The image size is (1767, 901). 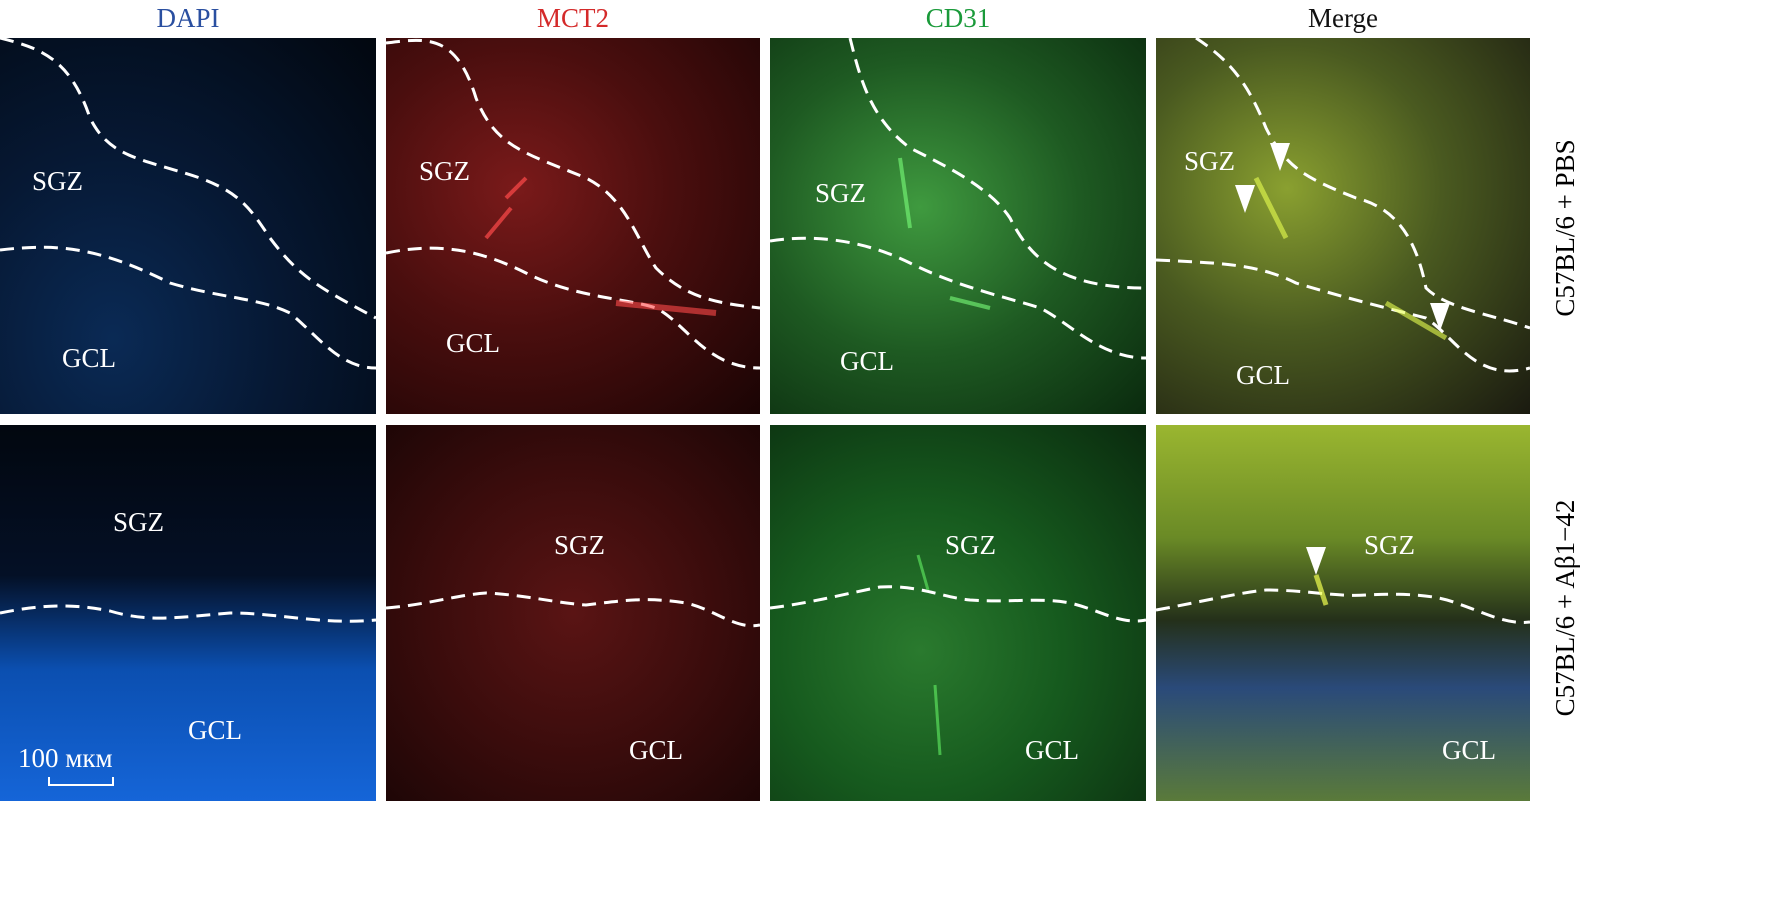 I want to click on micrograph-cd31-abeta: SGZ GCL, so click(x=958, y=613).